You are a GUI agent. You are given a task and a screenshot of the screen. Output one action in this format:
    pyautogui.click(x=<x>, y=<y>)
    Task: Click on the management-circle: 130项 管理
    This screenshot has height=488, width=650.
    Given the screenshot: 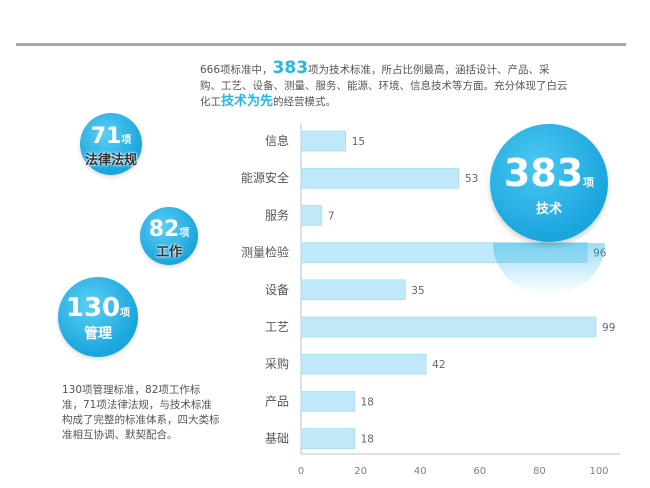 What is the action you would take?
    pyautogui.click(x=98, y=317)
    